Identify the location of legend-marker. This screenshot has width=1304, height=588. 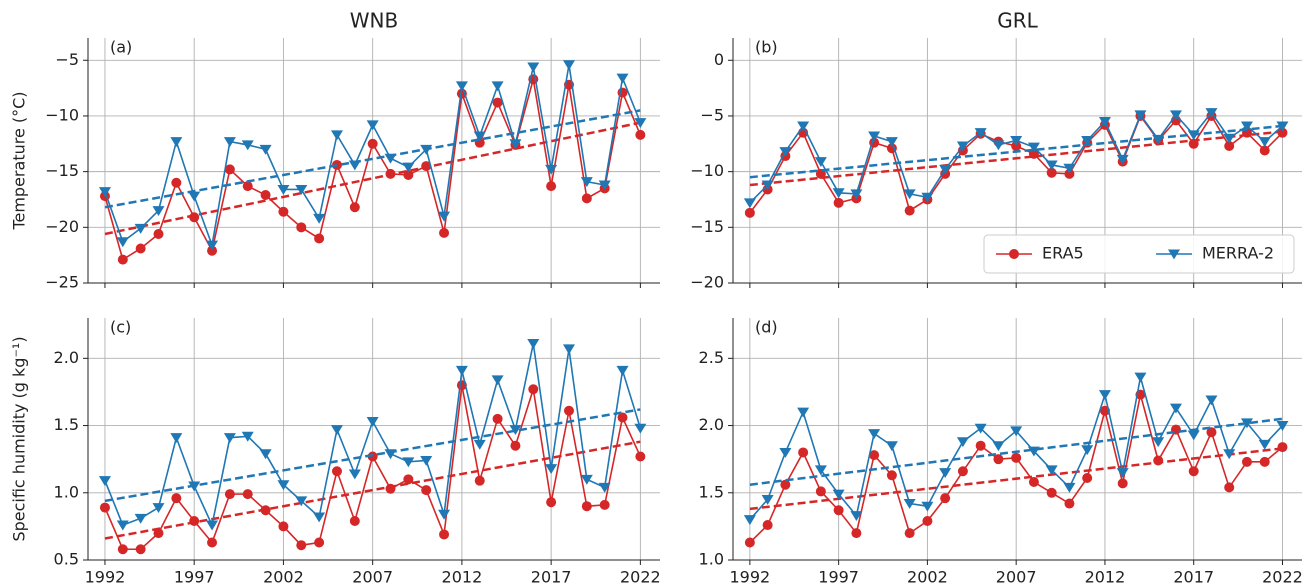
(1174, 254).